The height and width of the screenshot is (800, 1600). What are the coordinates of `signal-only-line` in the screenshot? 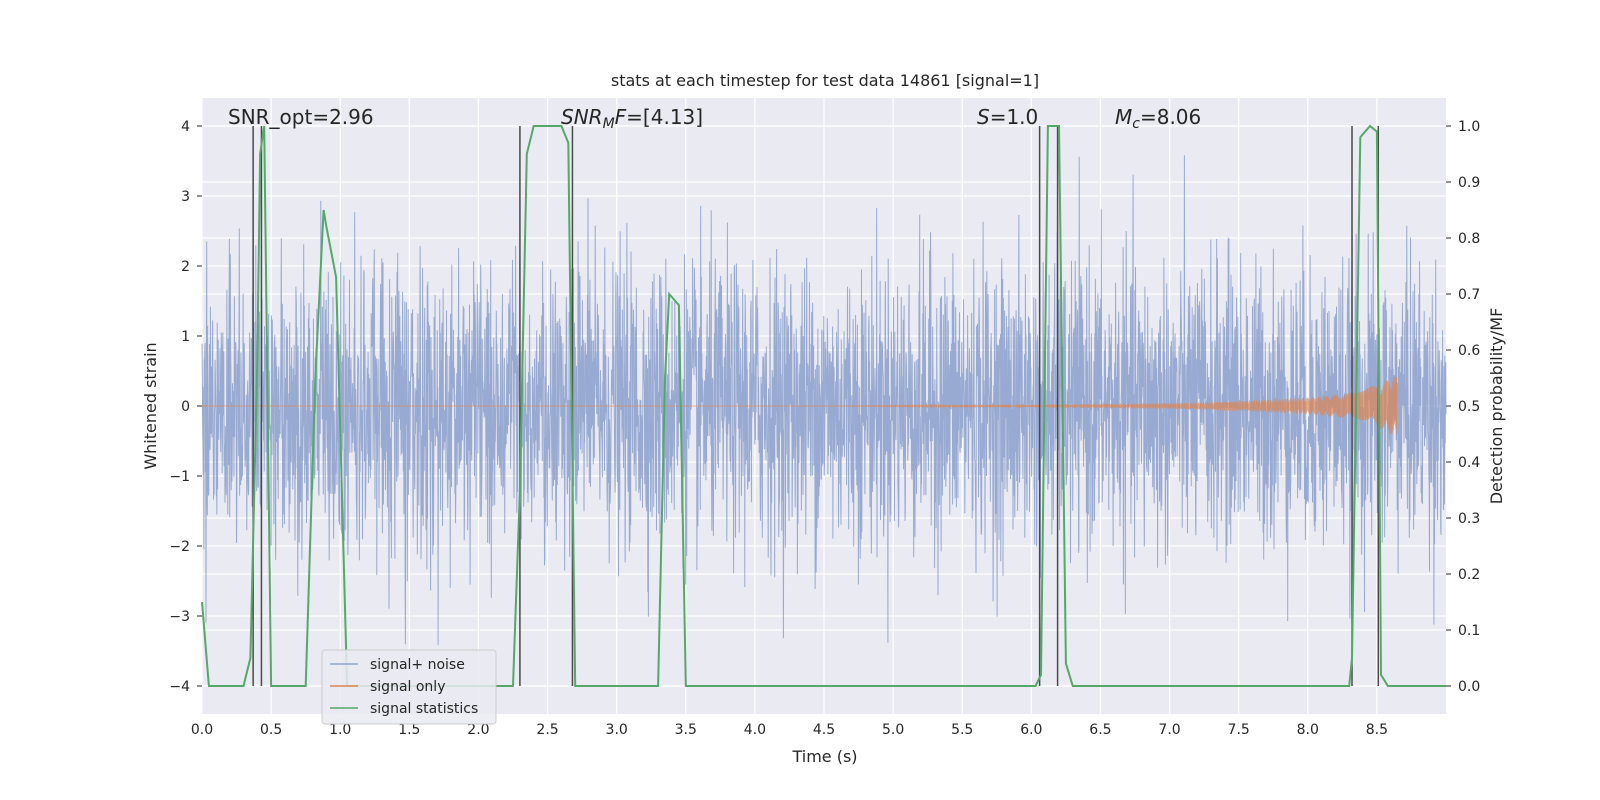 It's located at (800, 405).